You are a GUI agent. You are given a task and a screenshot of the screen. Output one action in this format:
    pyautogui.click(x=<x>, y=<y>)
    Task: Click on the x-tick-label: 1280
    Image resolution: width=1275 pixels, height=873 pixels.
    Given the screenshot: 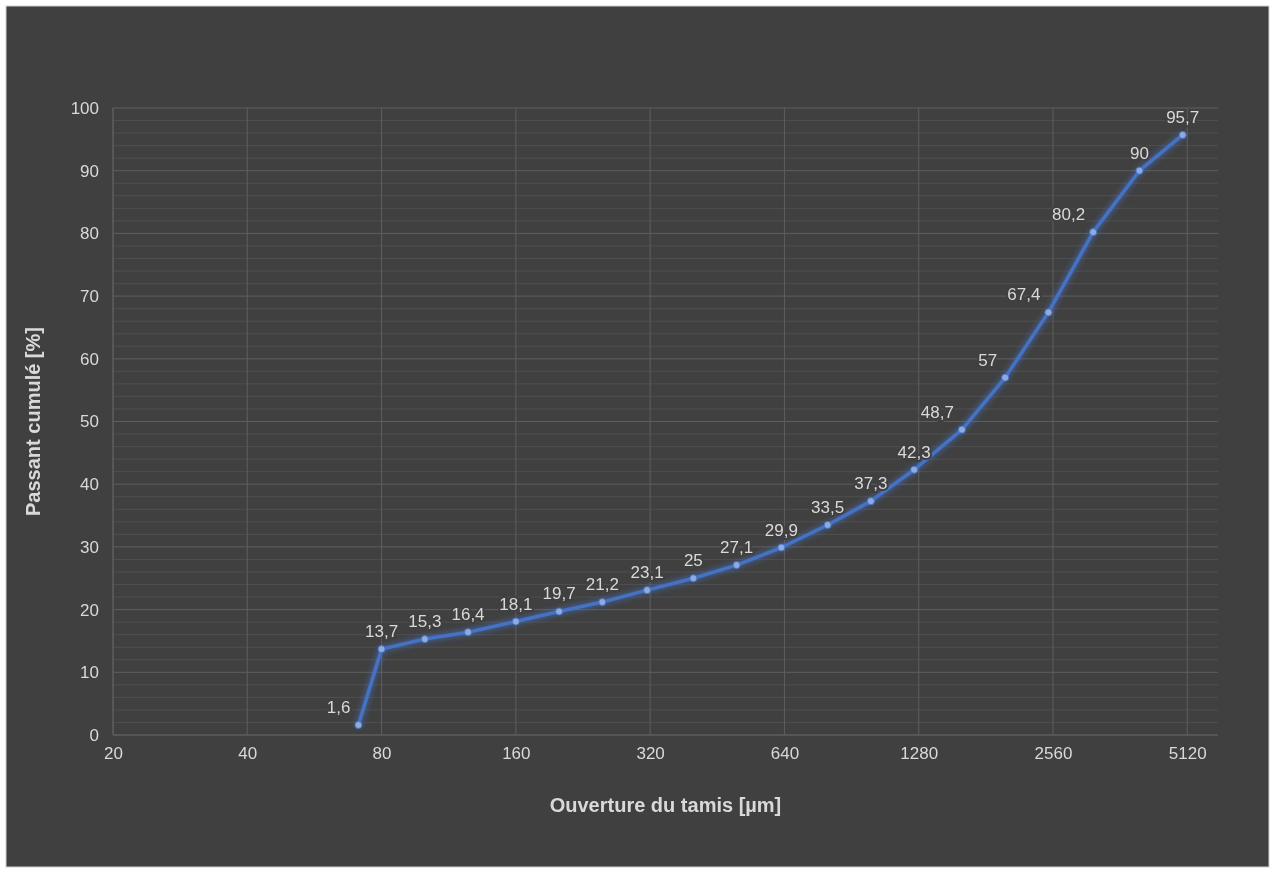 What is the action you would take?
    pyautogui.click(x=919, y=754)
    